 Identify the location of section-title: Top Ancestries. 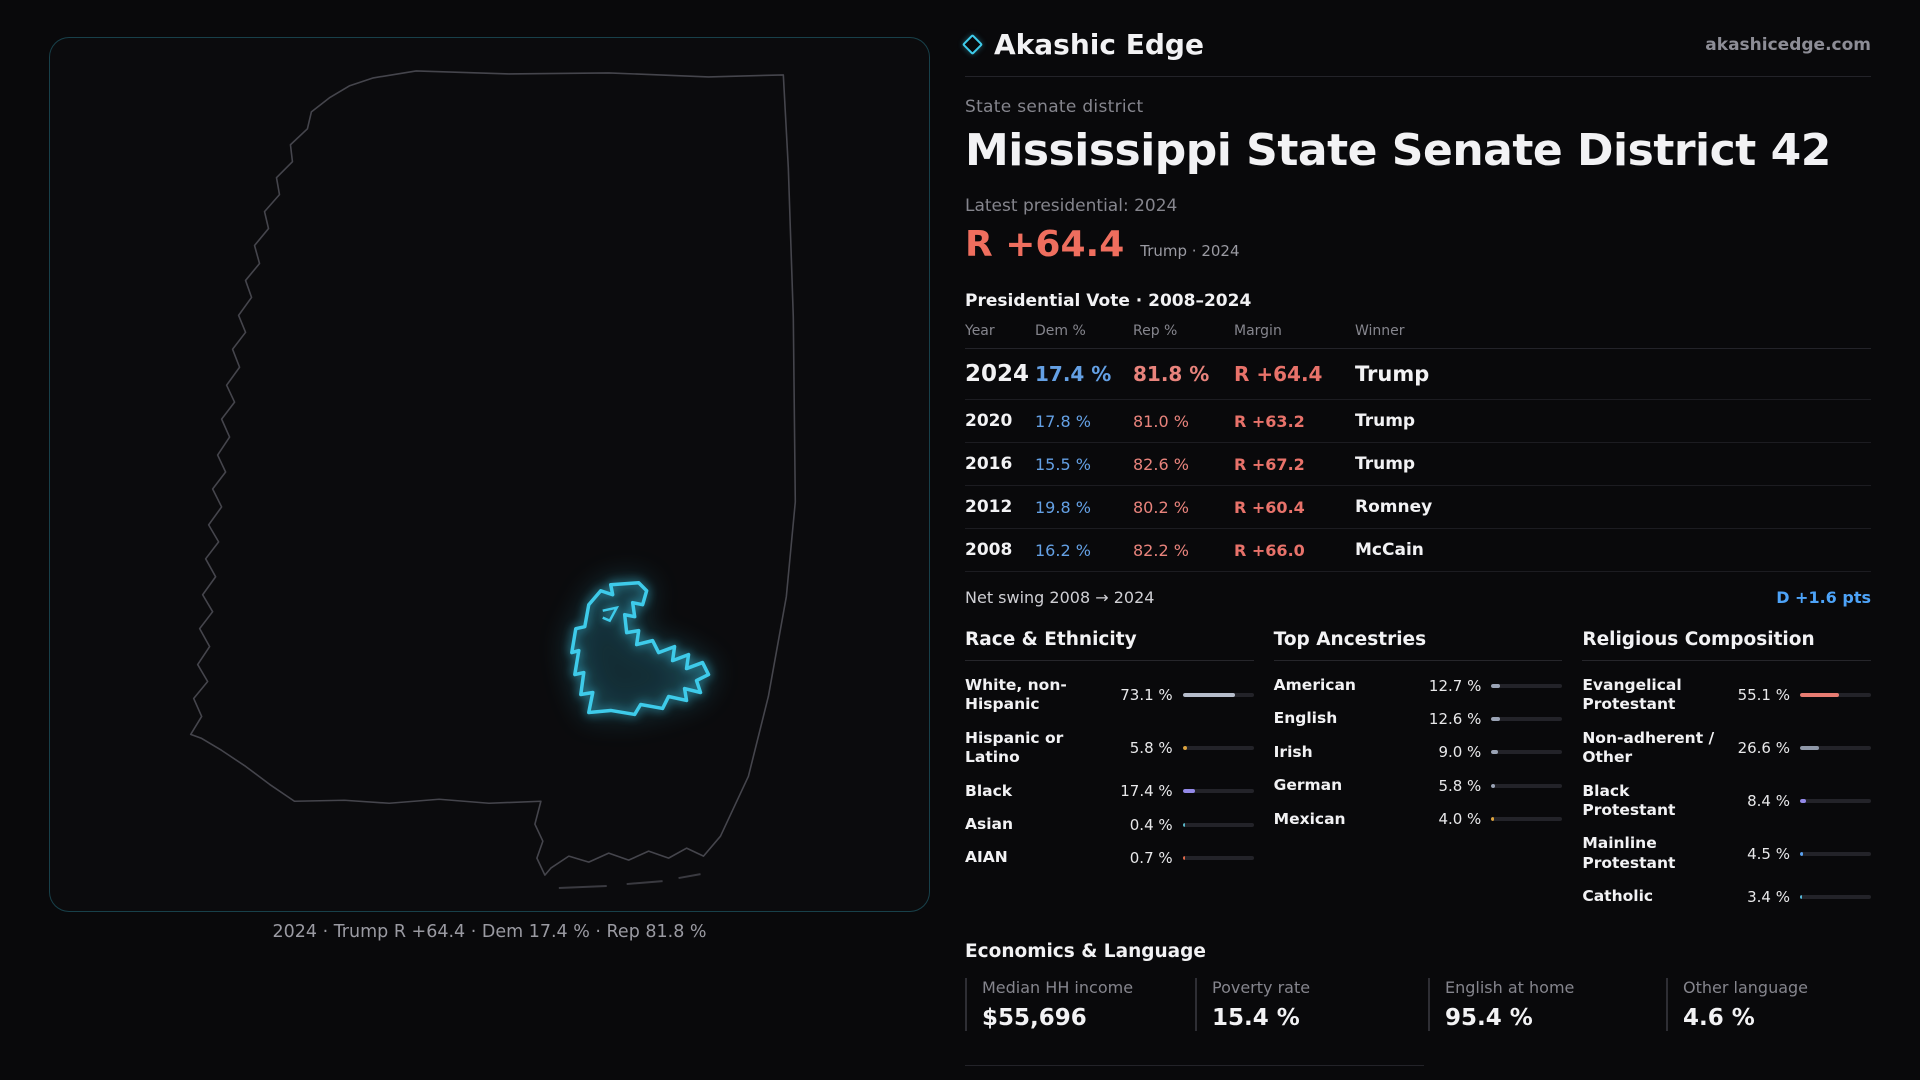
(1418, 645).